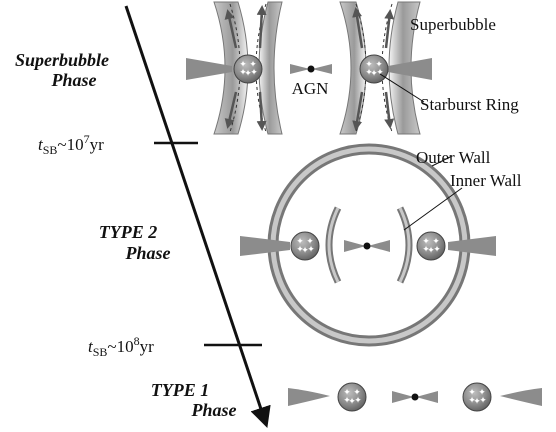 Image resolution: width=556 pixels, height=432 pixels. I want to click on phase-label-type2: TYPE 2 Phase, so click(135, 242).